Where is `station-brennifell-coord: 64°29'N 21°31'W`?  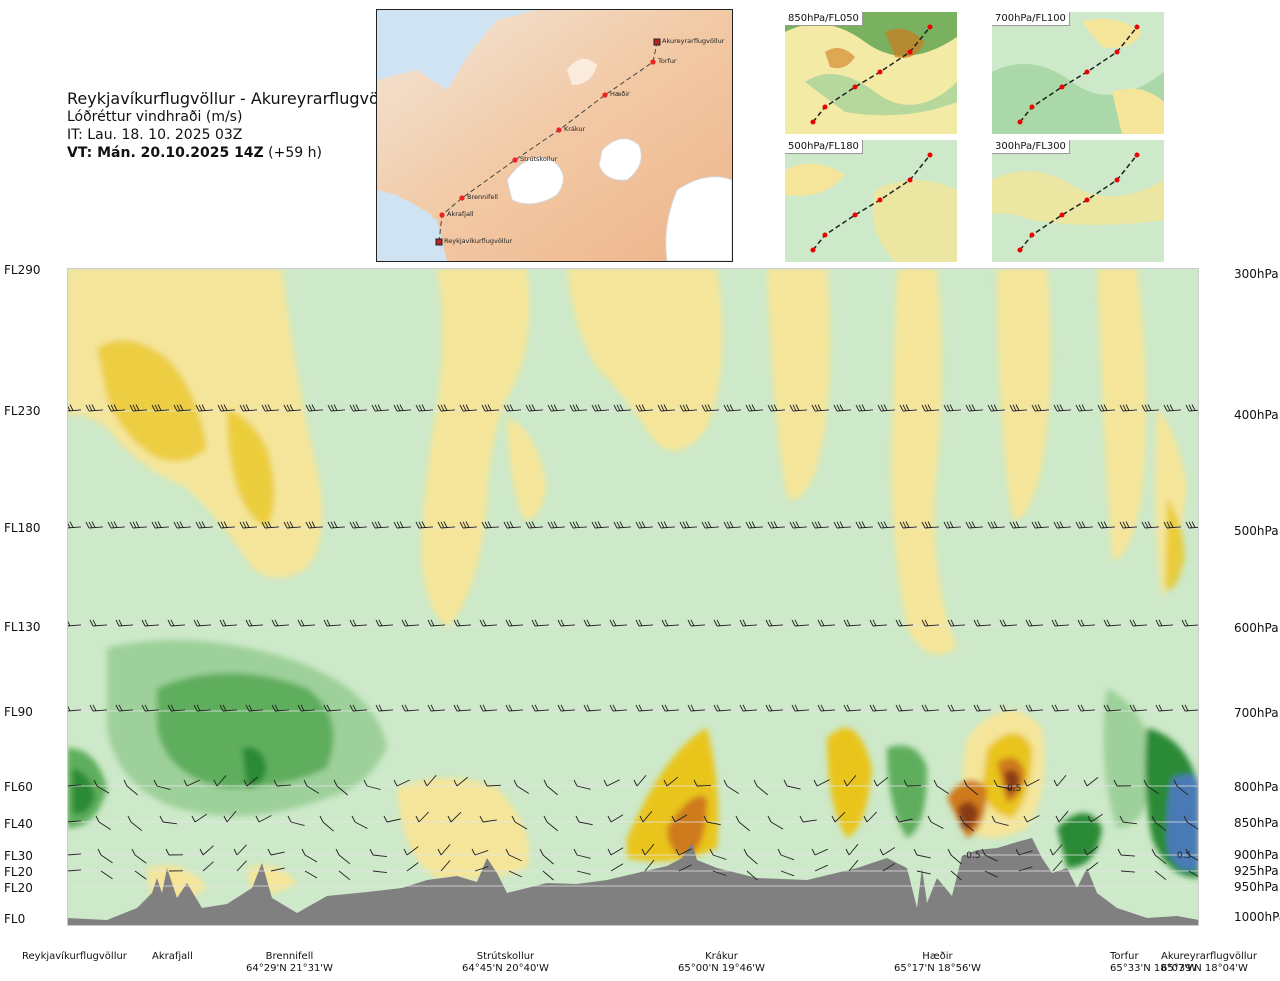
station-brennifell-coord: 64°29'N 21°31'W is located at coordinates (289, 968).